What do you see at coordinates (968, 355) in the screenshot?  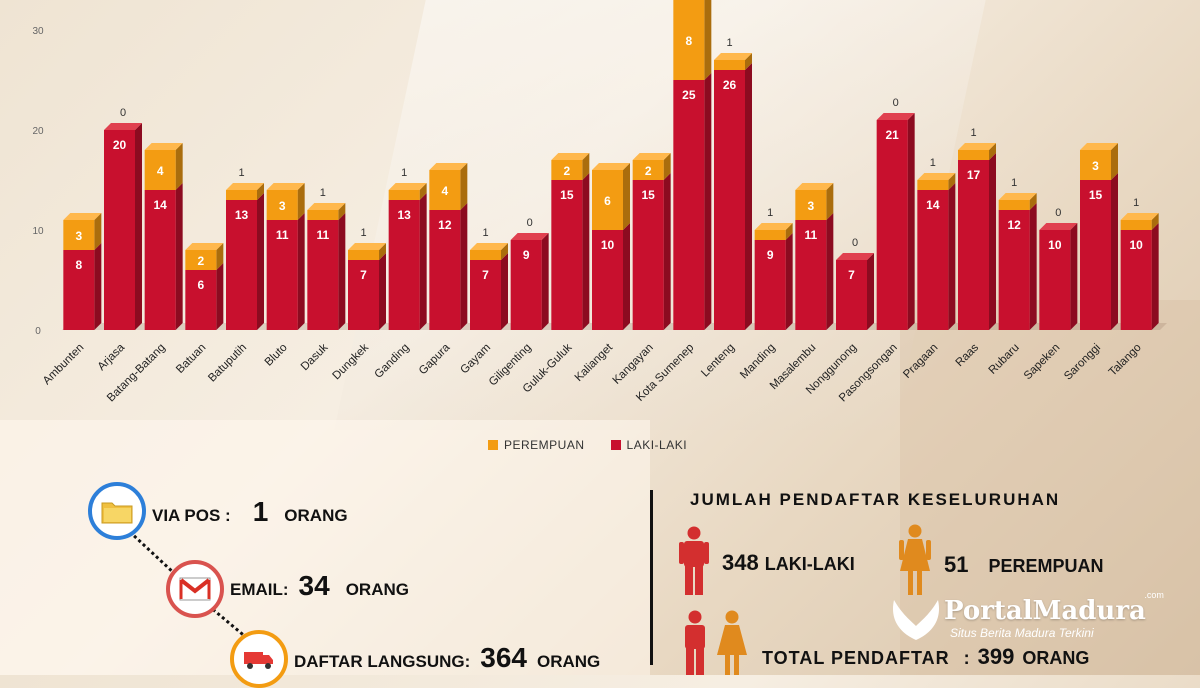 I see `category-label: Raas` at bounding box center [968, 355].